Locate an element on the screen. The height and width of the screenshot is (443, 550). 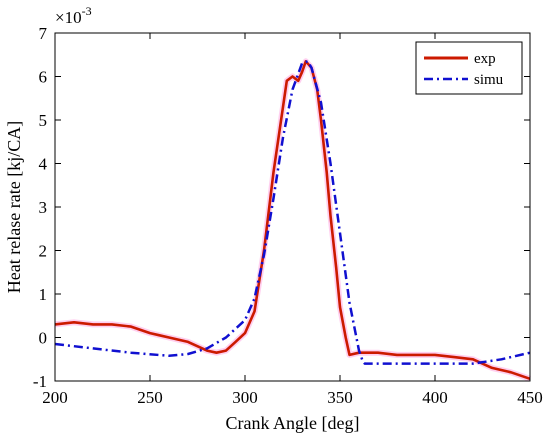
y-tick-label: 7 is located at coordinates (43, 33).